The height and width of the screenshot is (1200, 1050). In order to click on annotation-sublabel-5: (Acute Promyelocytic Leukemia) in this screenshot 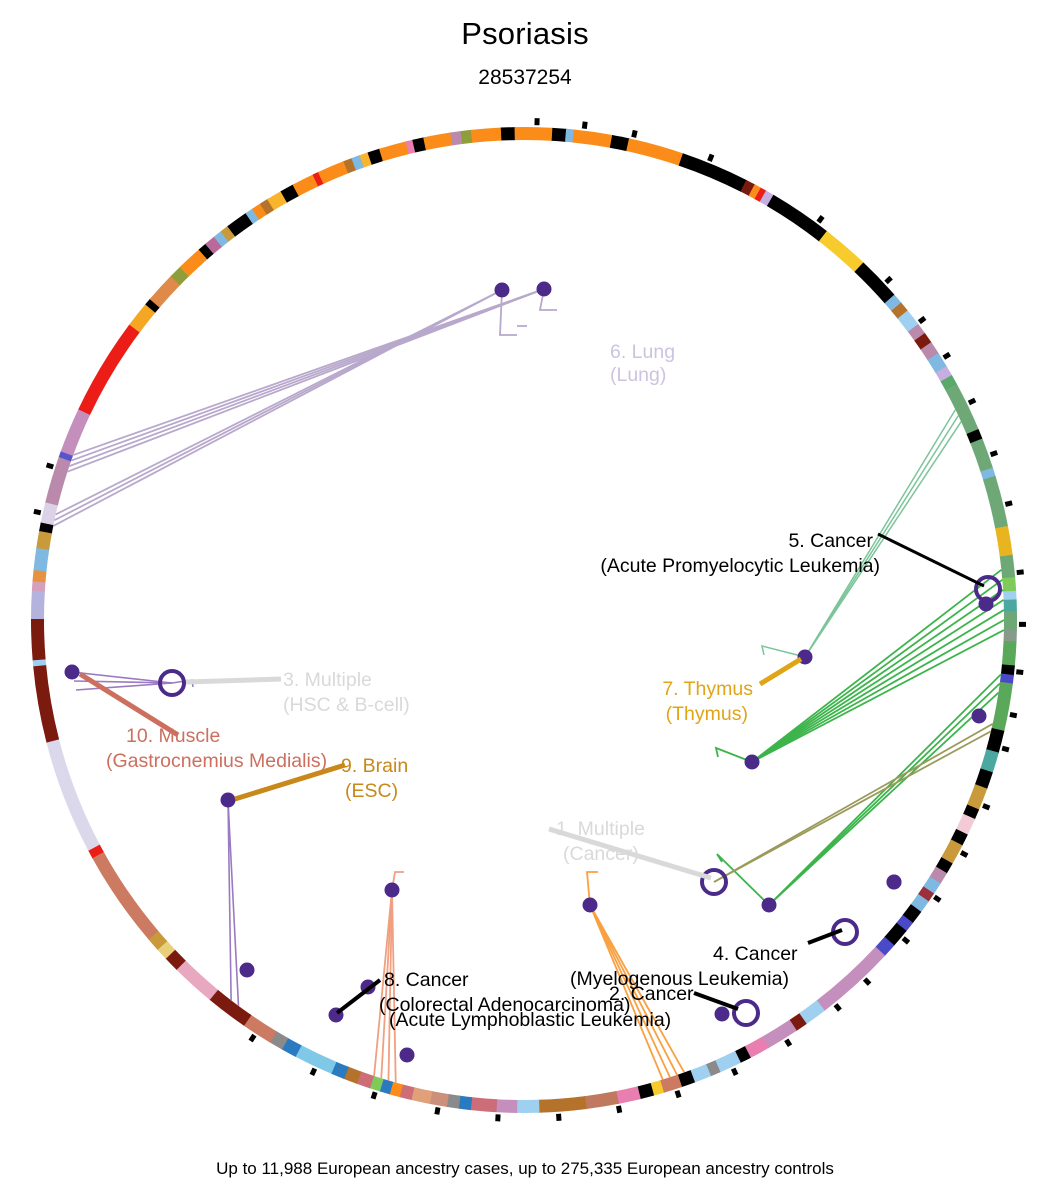, I will do `click(740, 566)`.